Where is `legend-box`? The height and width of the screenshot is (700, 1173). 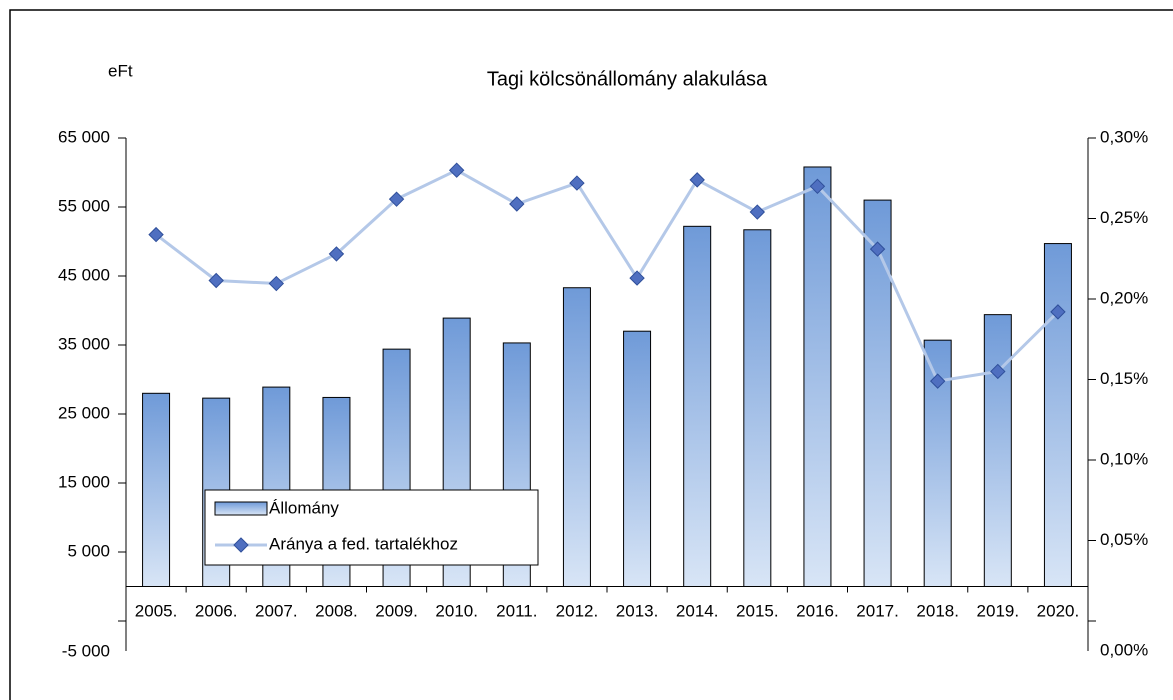 legend-box is located at coordinates (371, 527).